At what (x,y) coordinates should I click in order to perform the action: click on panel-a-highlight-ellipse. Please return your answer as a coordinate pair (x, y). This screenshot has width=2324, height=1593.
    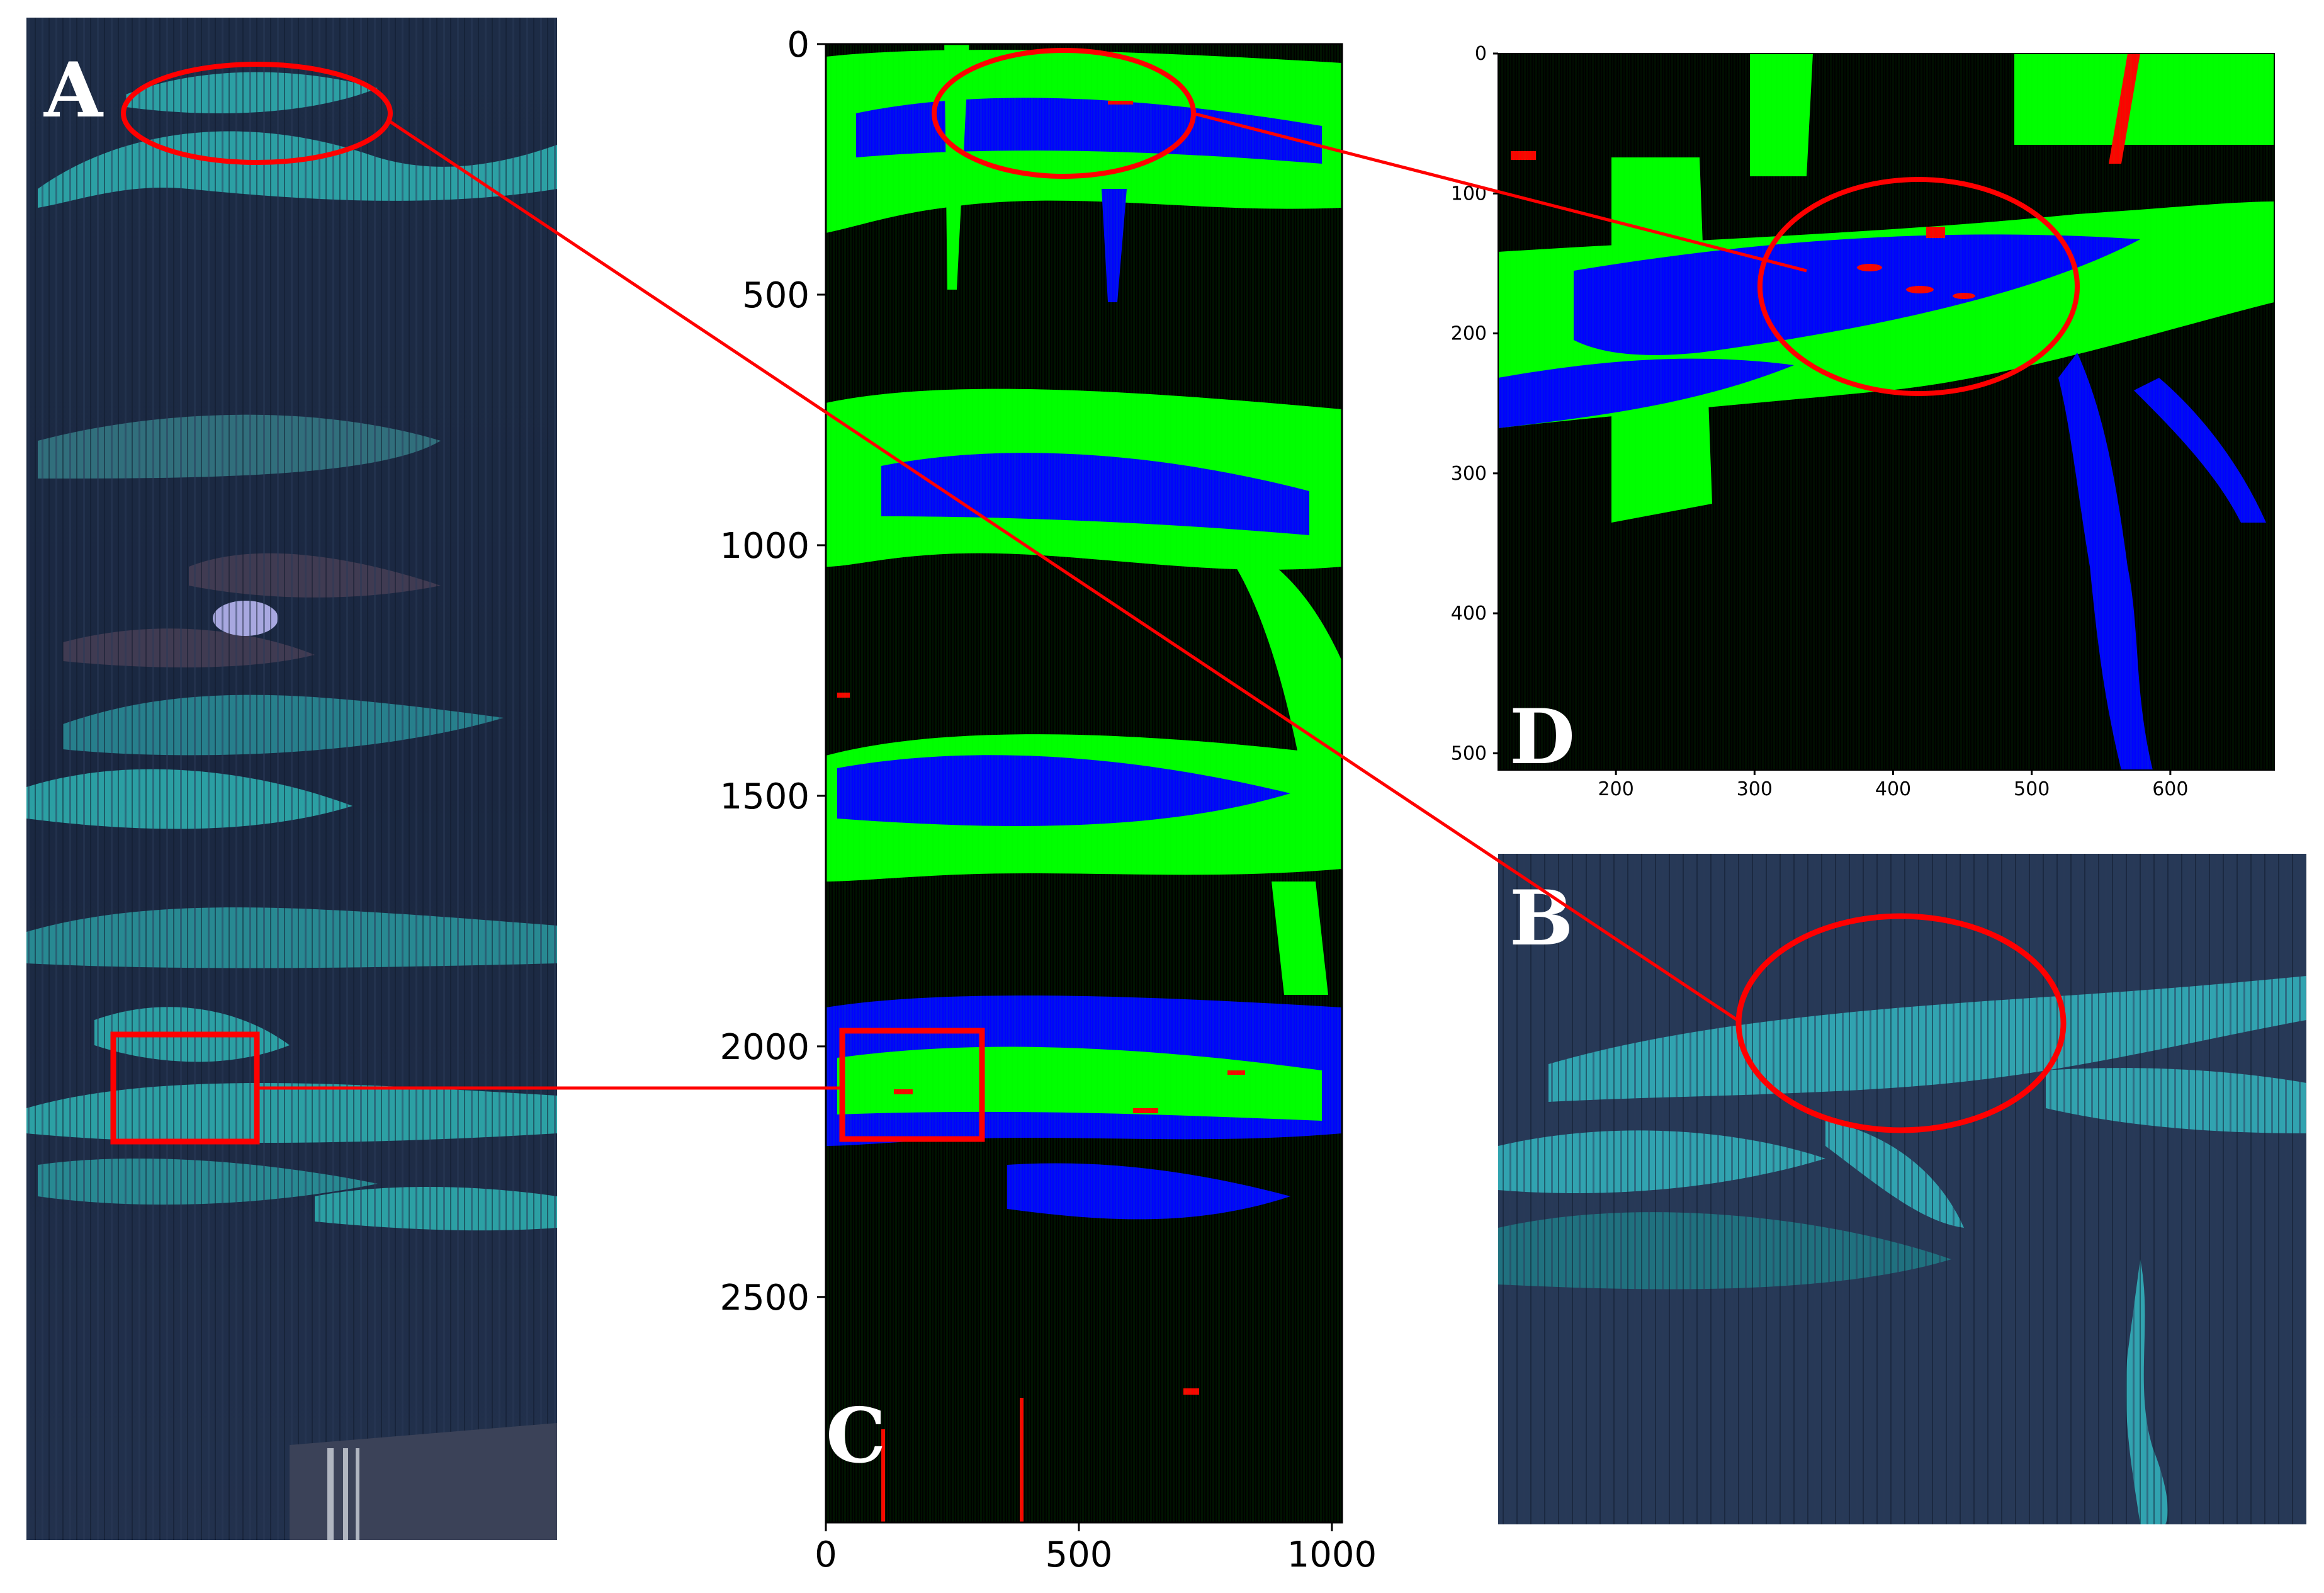
    Looking at the image, I should click on (257, 113).